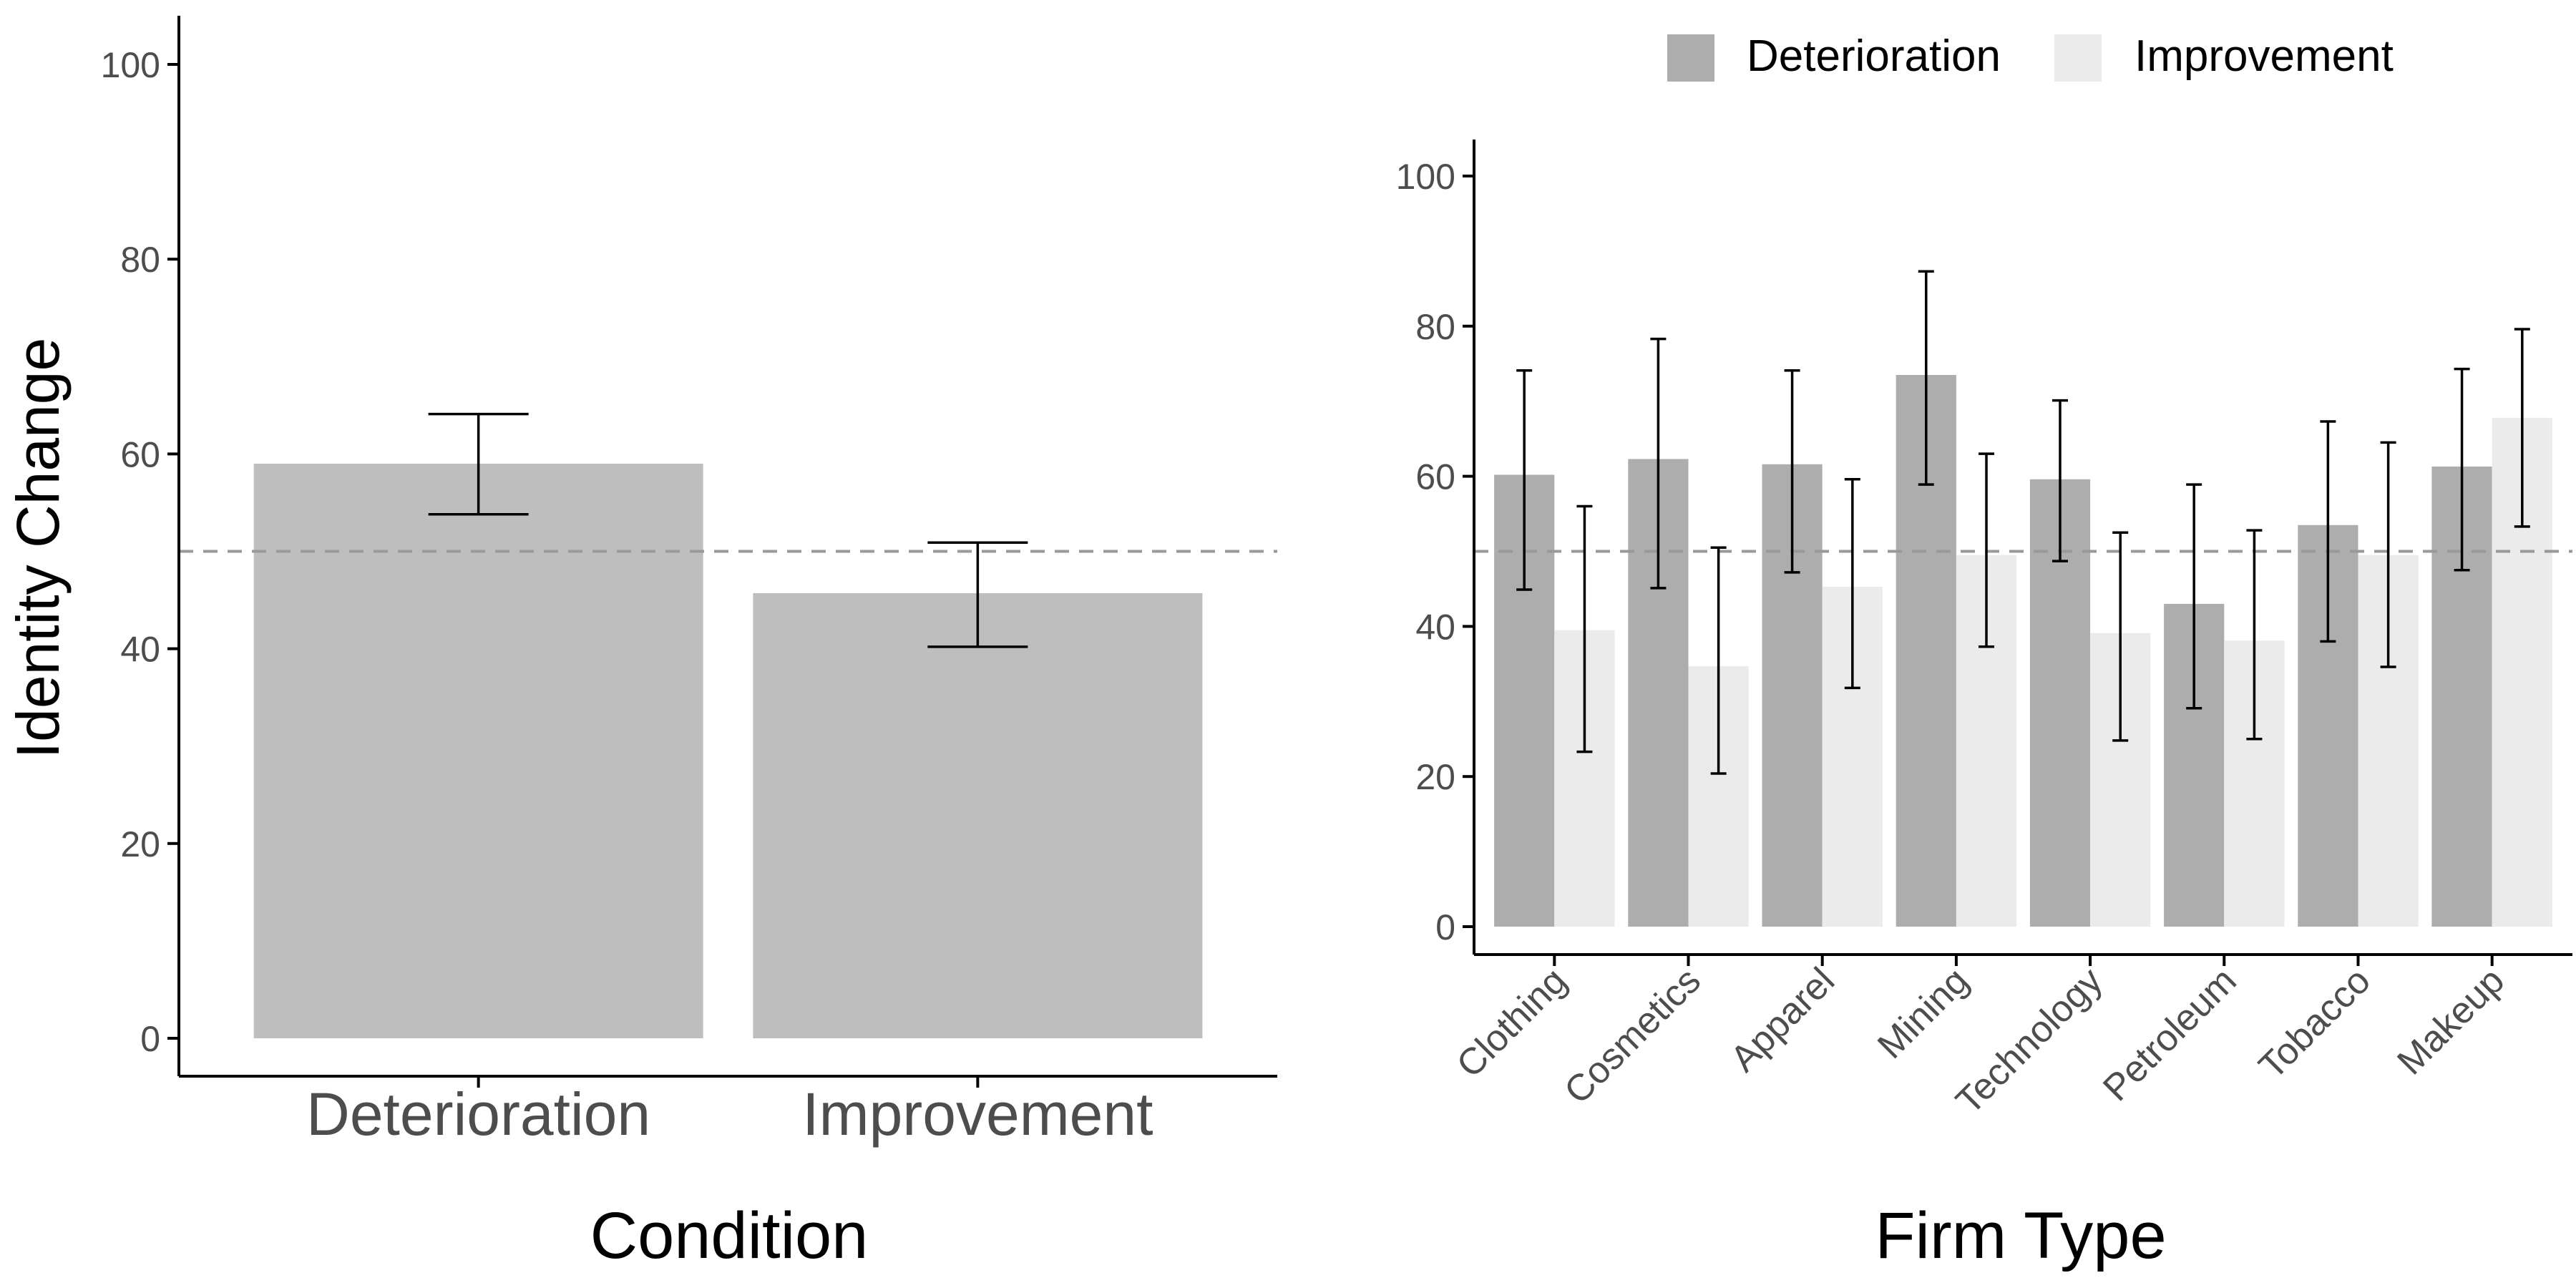  I want to click on left-x-tick-label: Deterioration, so click(478, 1114).